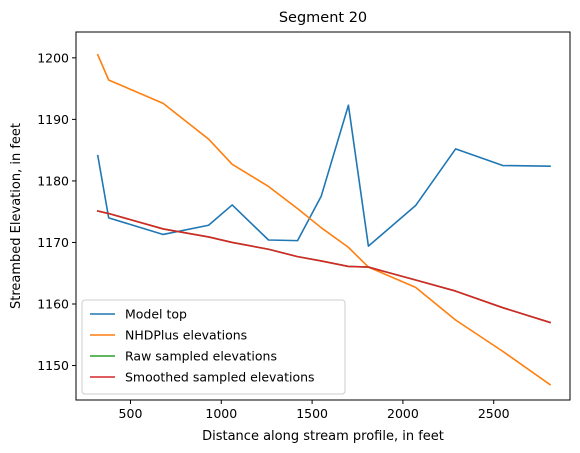 The height and width of the screenshot is (453, 580). I want to click on legend-label: Raw sampled elevations, so click(201, 356).